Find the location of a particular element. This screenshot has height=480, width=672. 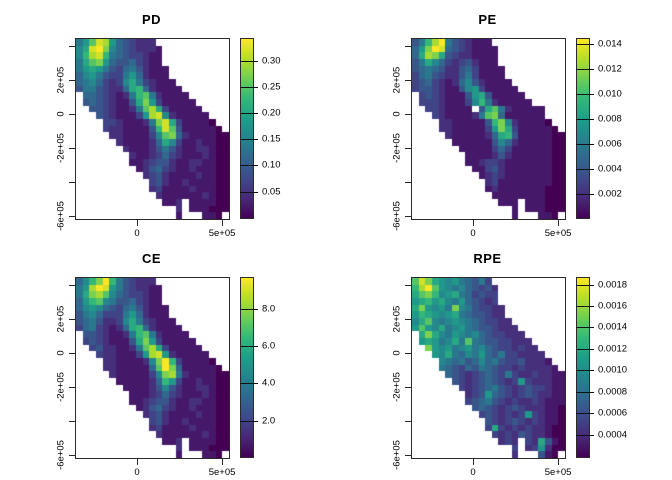

colorbar-tick-label: 0.20 is located at coordinates (271, 113).